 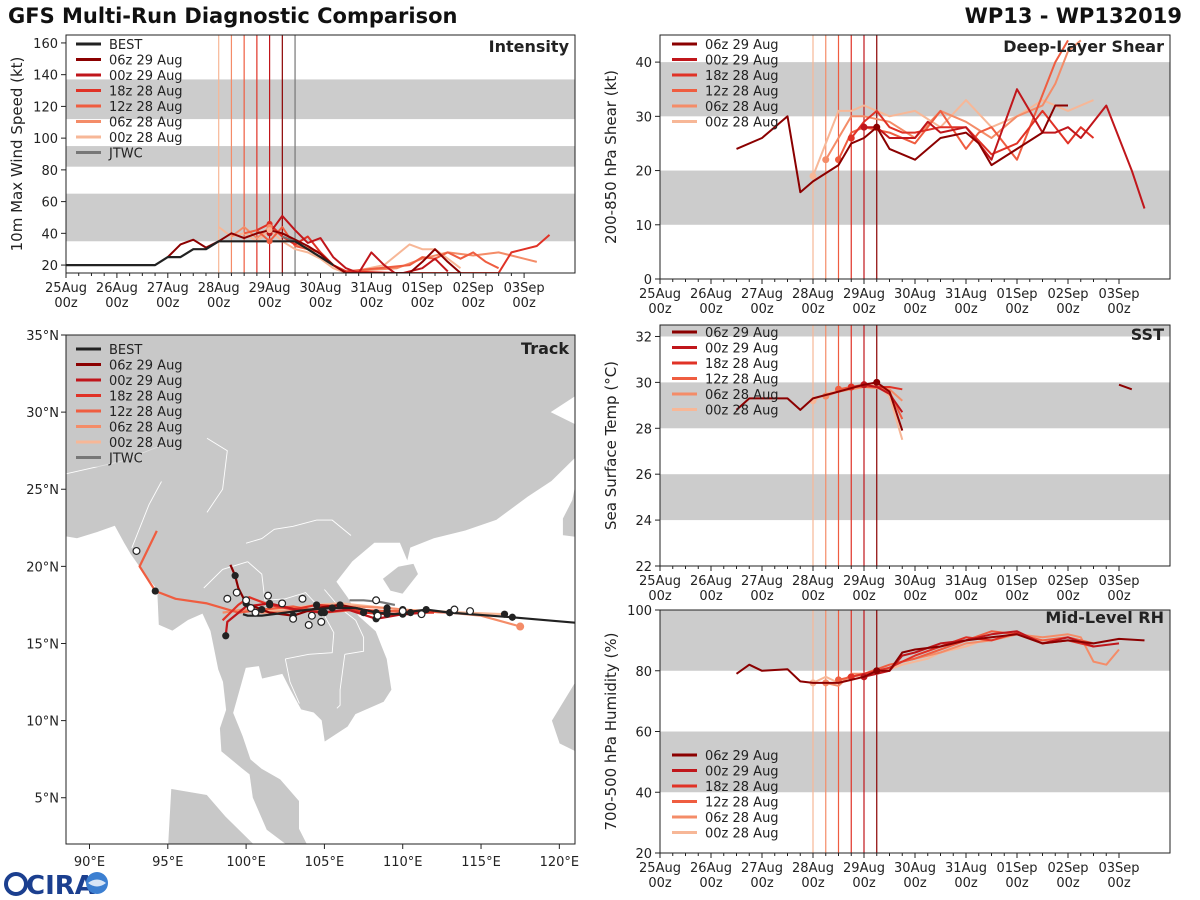 What do you see at coordinates (560, 862) in the screenshot?
I see `lon-label: 120°E` at bounding box center [560, 862].